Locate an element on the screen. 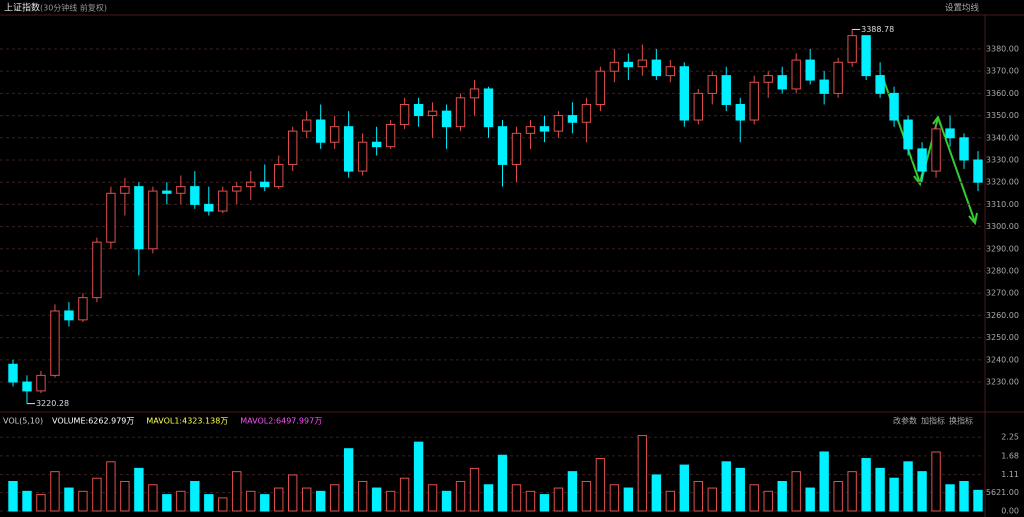 The height and width of the screenshot is (517, 1024). high-label: 3388.78 is located at coordinates (877, 29).